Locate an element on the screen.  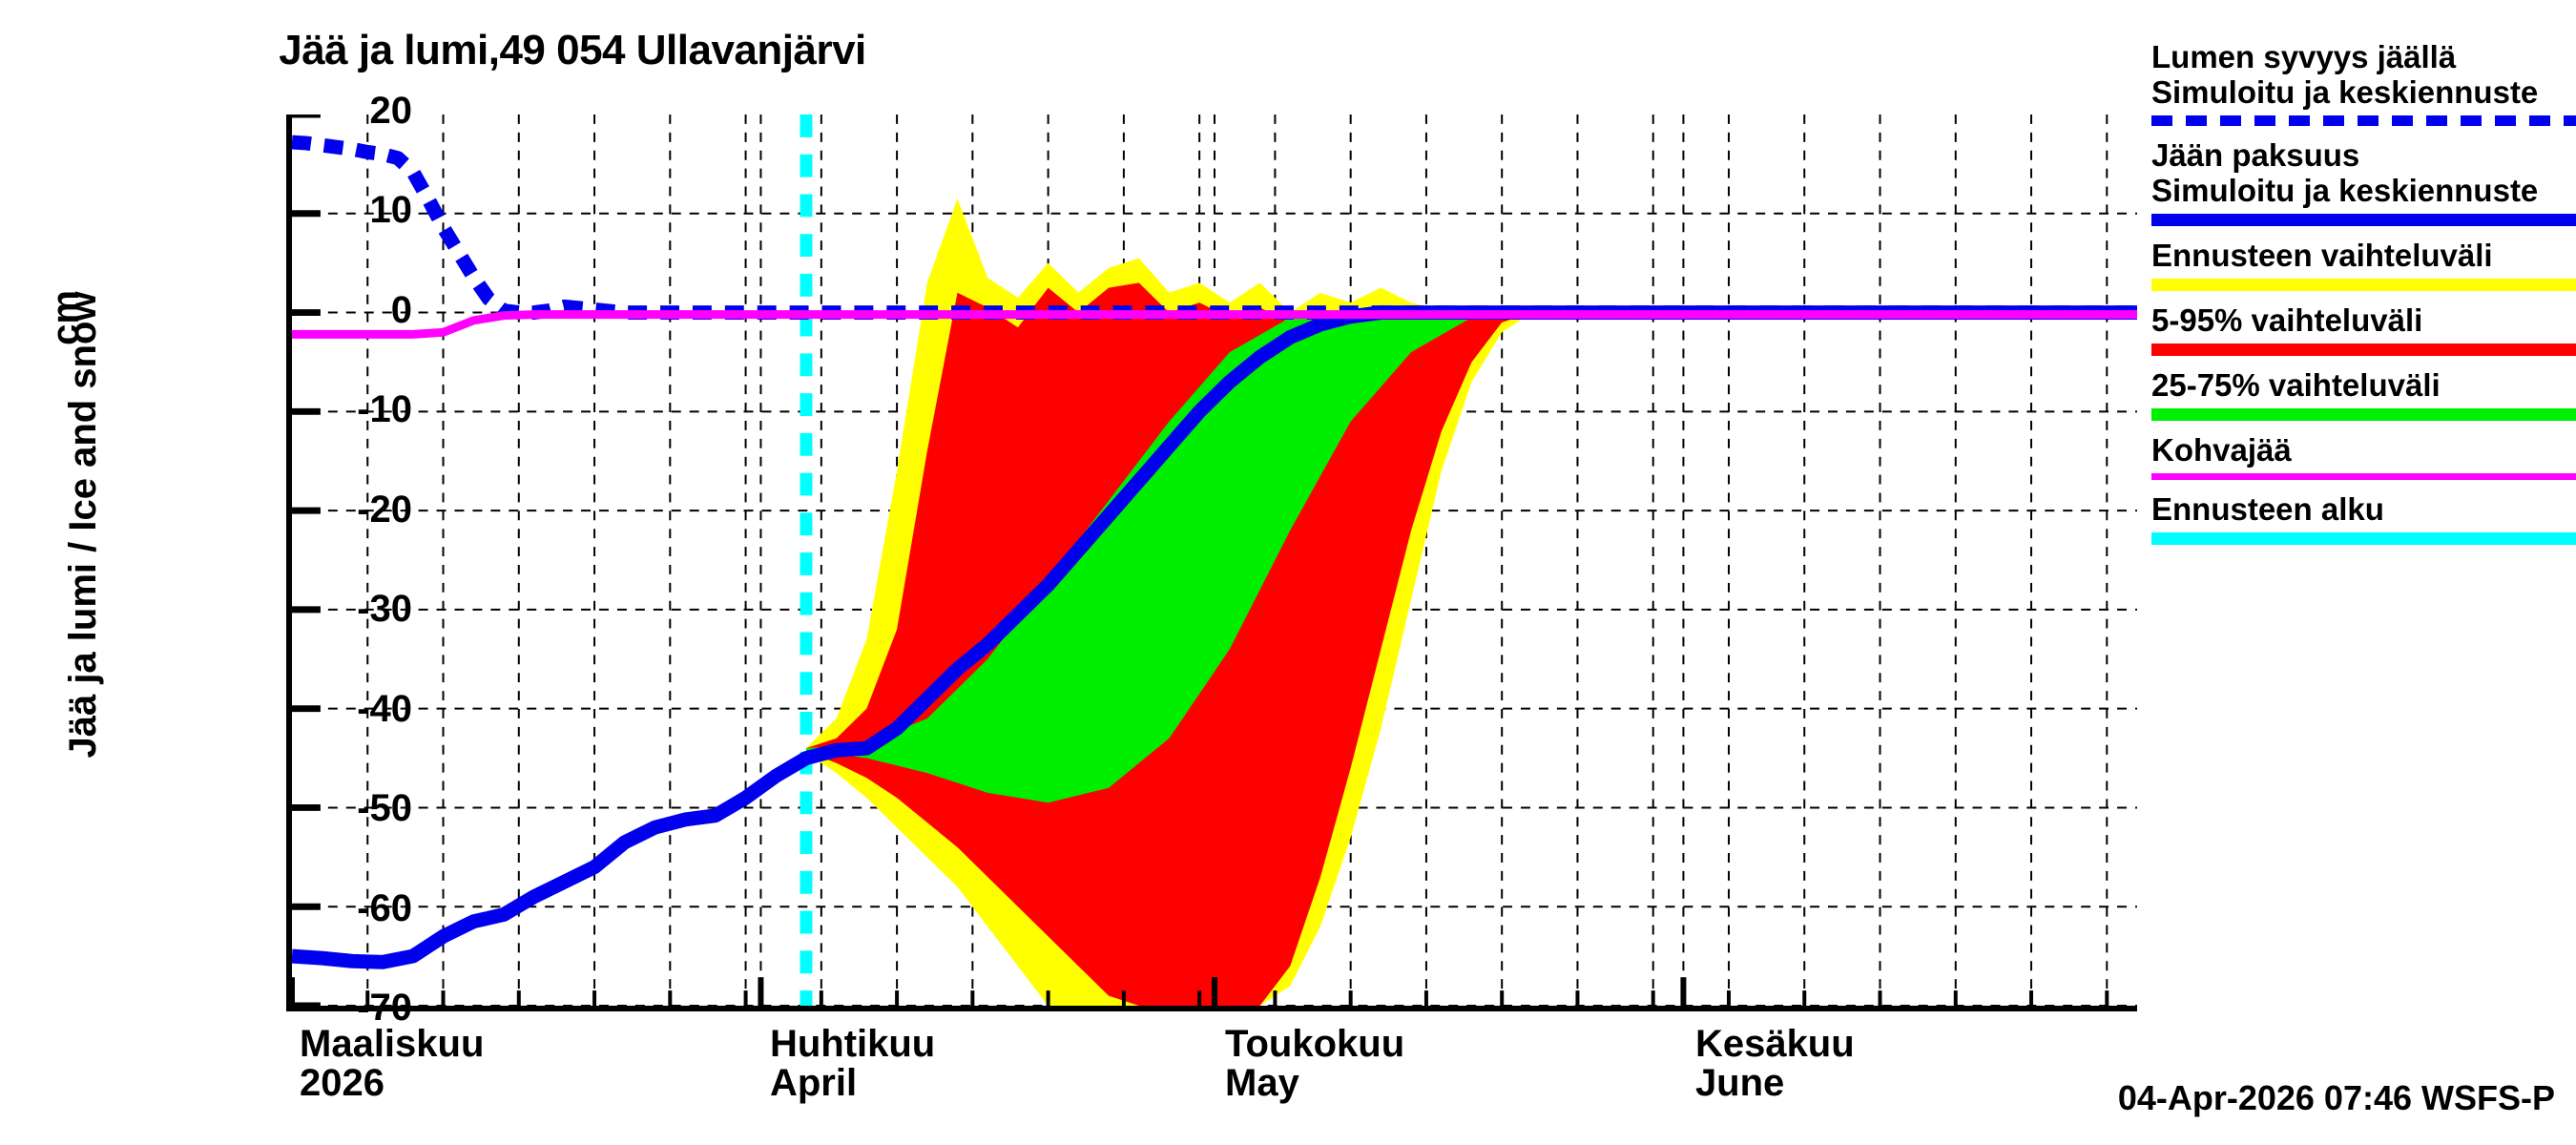
y-tick-label: 0 is located at coordinates (401, 310).